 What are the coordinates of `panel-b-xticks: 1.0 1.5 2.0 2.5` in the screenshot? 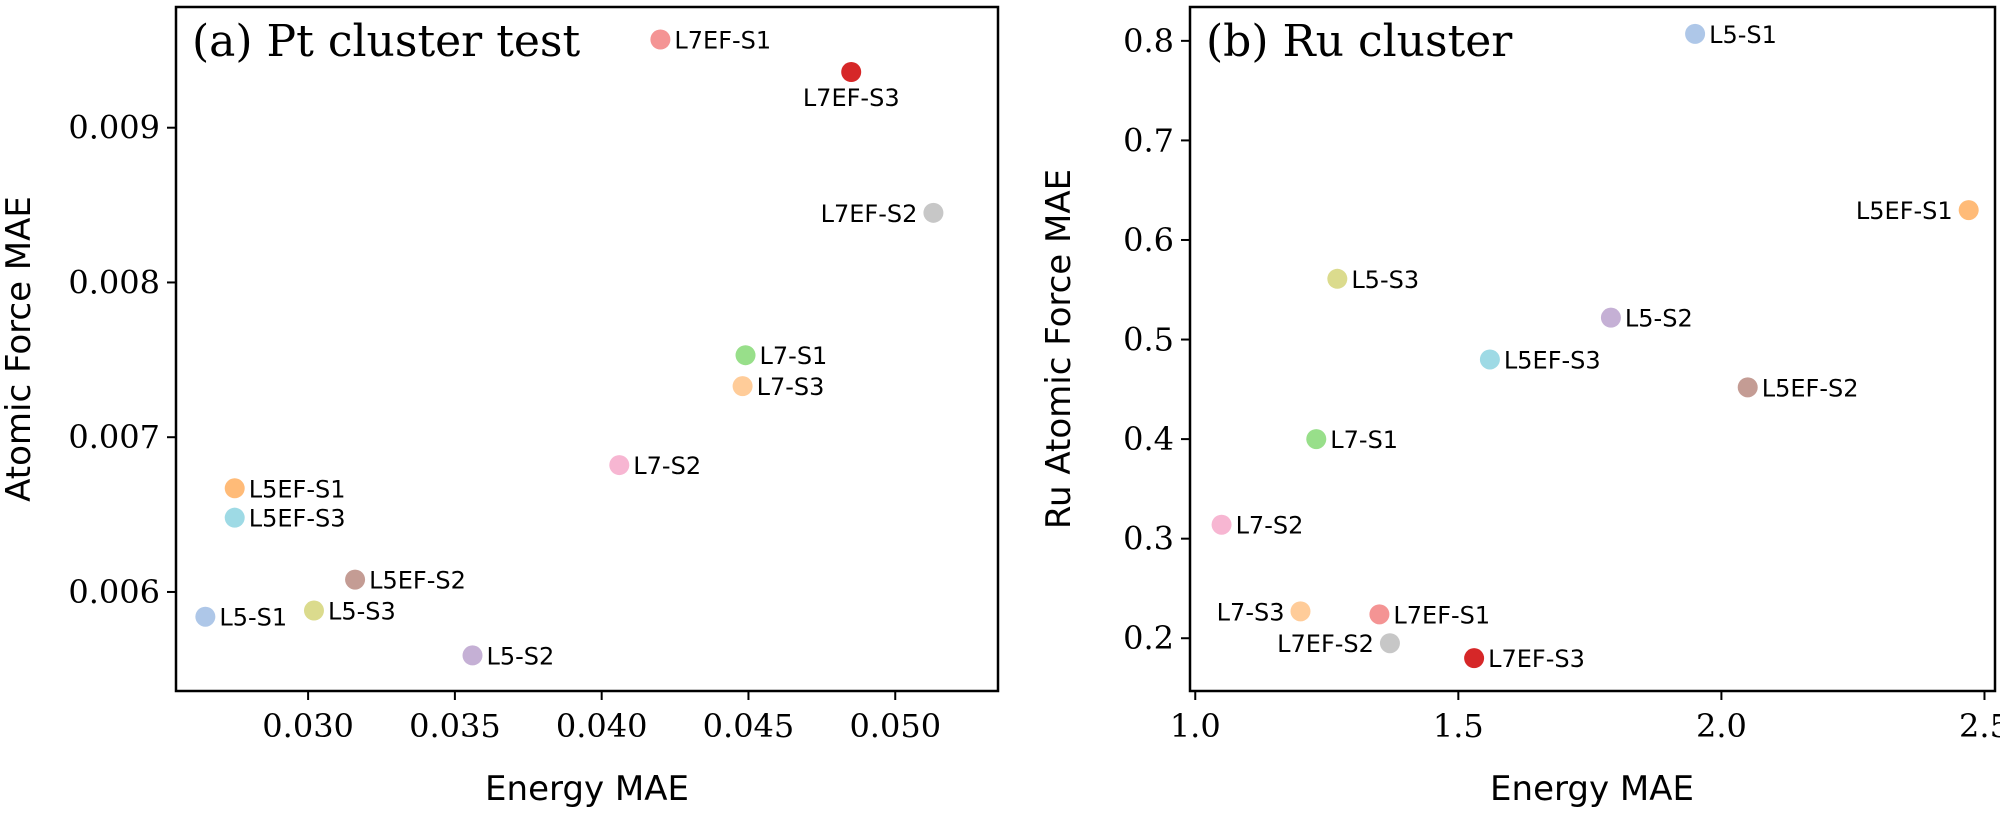 It's located at (1585, 718).